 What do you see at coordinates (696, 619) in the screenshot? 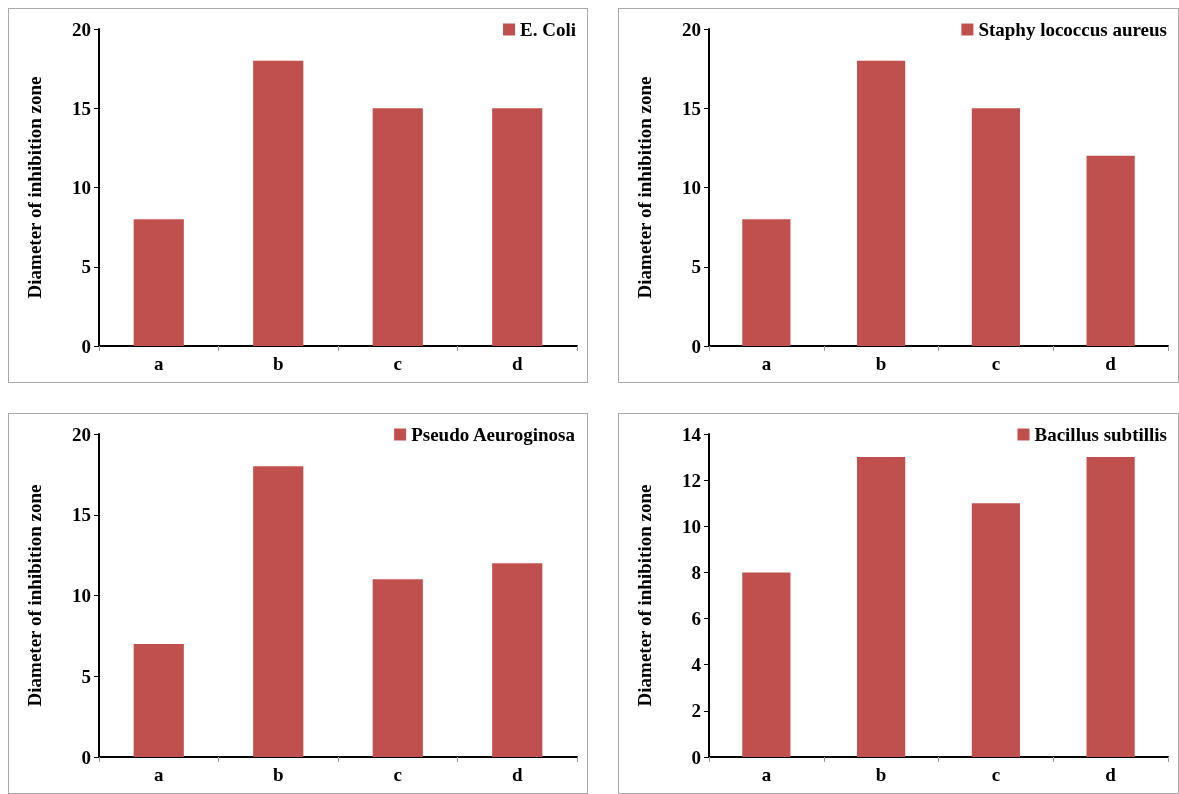
I see `y-tick-label: 6` at bounding box center [696, 619].